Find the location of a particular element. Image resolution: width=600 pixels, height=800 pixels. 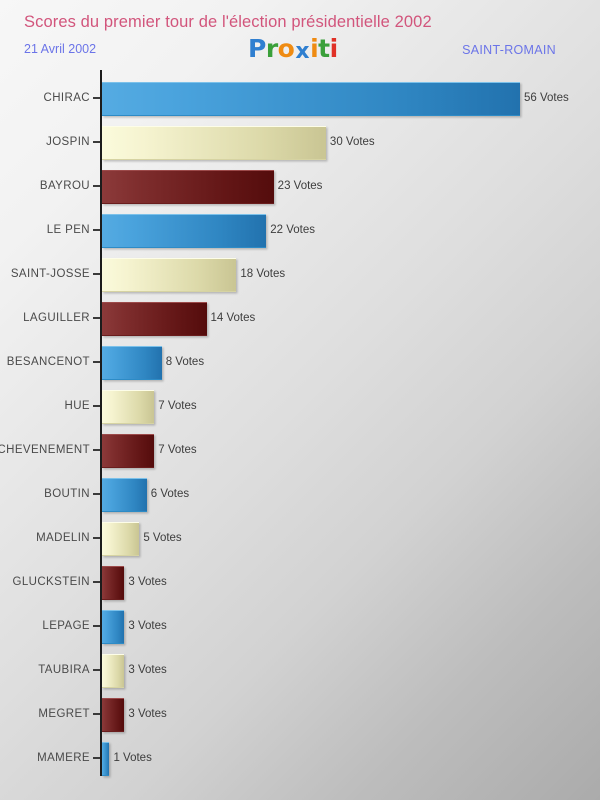

bar-row: GLUCKSTEIN 3 Votes is located at coordinates (300, 582).